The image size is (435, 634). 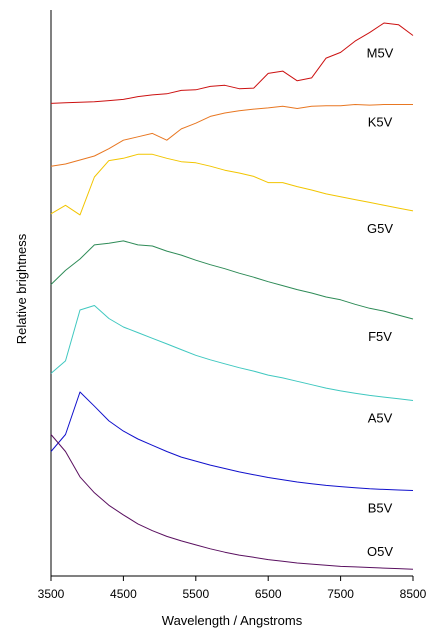 What do you see at coordinates (380, 228) in the screenshot?
I see `series-label-g5v: G5V` at bounding box center [380, 228].